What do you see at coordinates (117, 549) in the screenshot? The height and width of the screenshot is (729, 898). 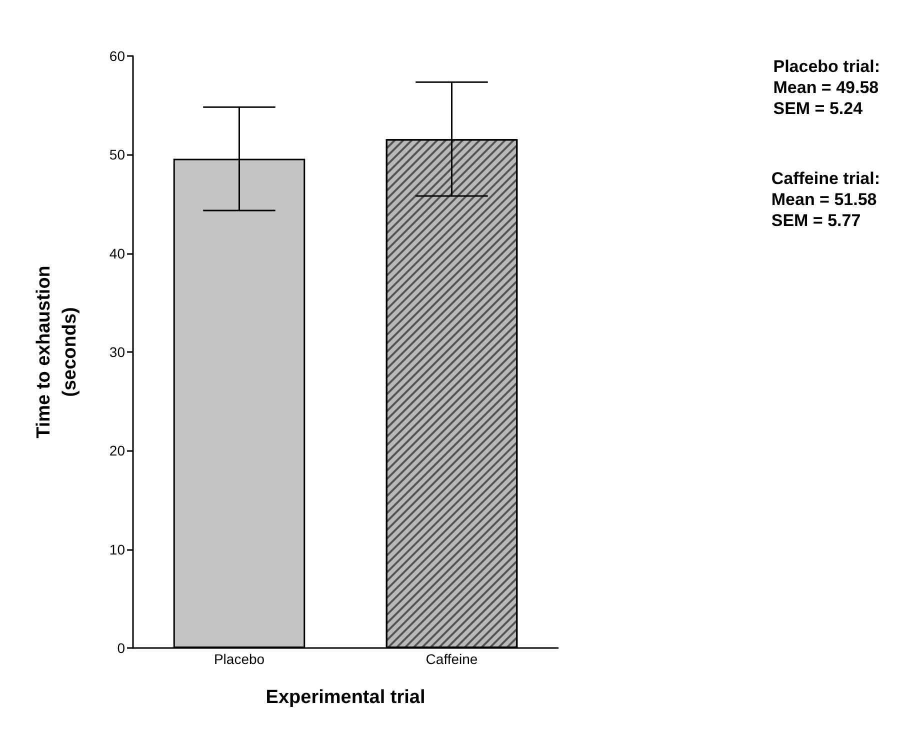 I see `y-tick-label: 10` at bounding box center [117, 549].